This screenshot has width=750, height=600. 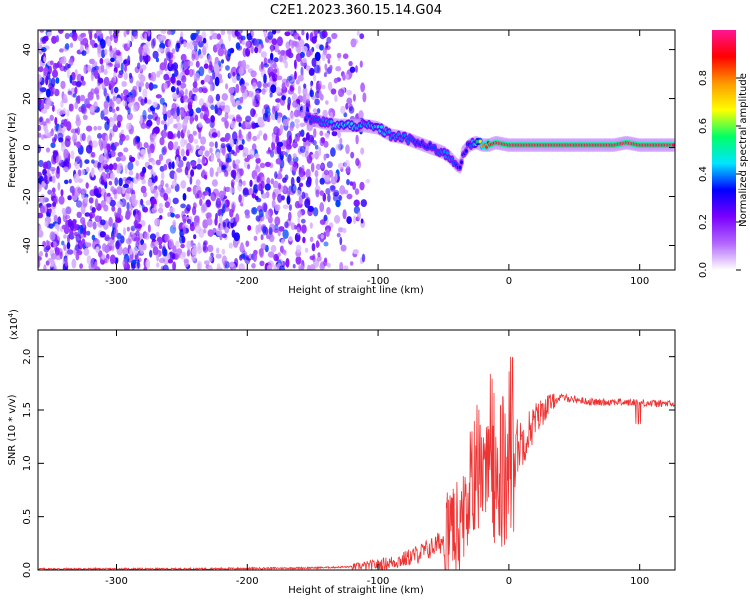 What do you see at coordinates (703, 126) in the screenshot?
I see `colorbar-tick-label: 0.6` at bounding box center [703, 126].